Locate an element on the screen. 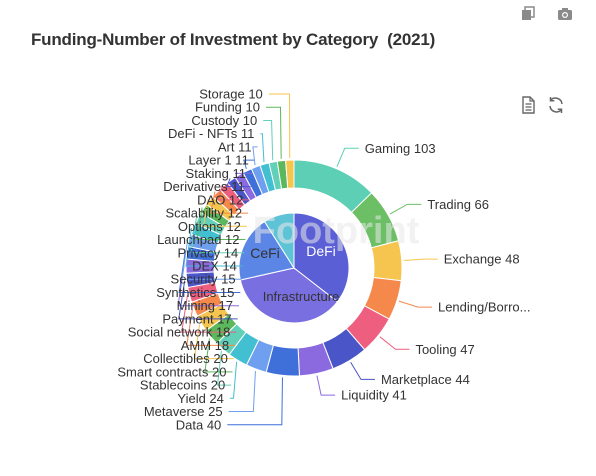 The height and width of the screenshot is (476, 596). leader-dex is located at coordinates (214, 247).